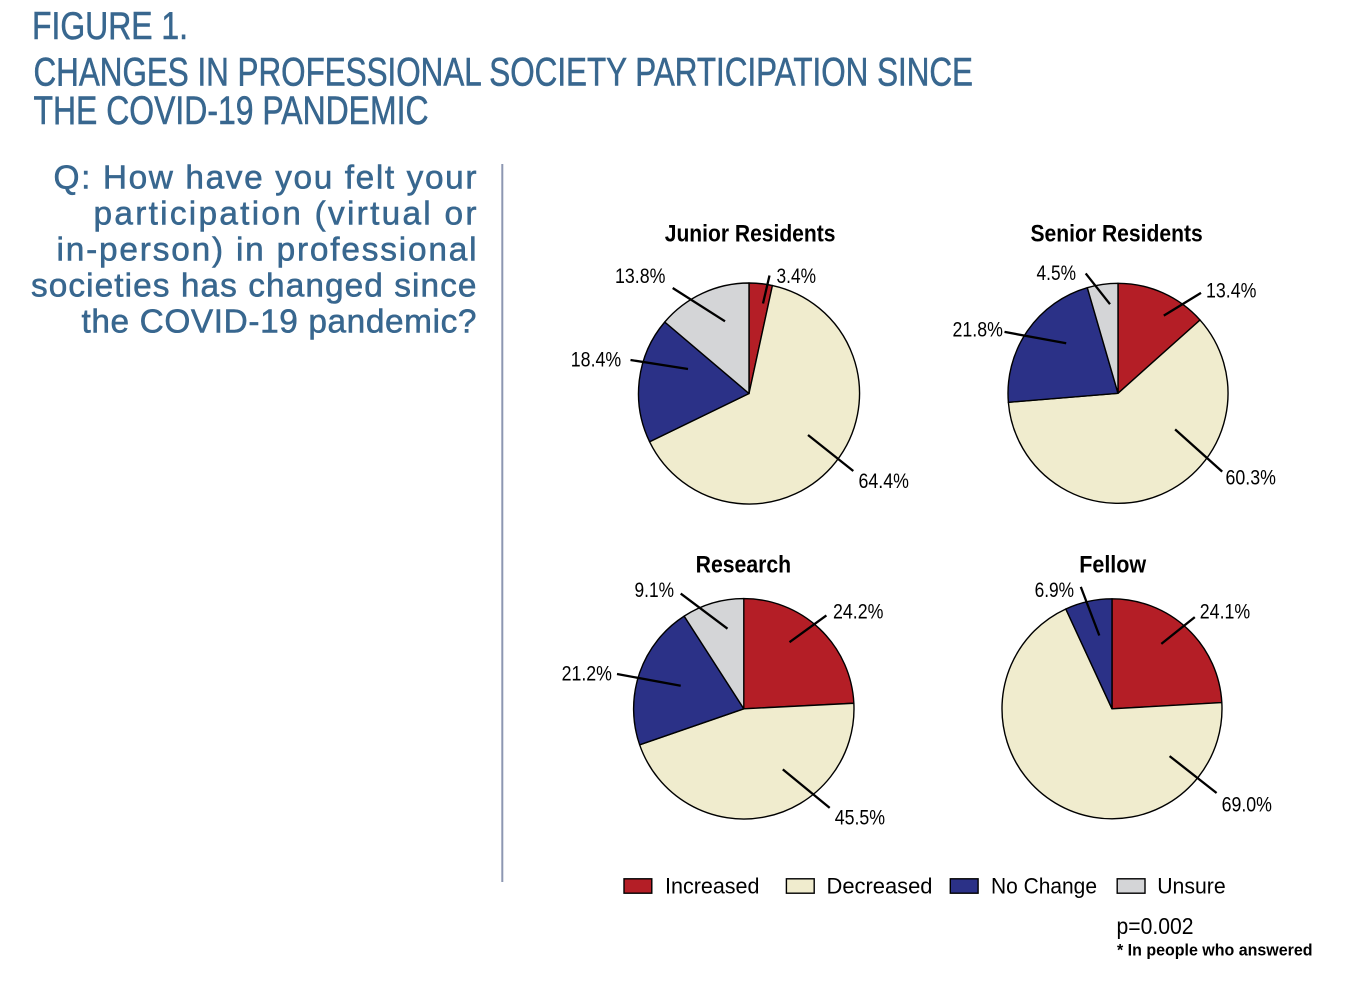 The width and height of the screenshot is (1360, 985). I want to click on svg-text: Q: How have you felt your, so click(265, 178).